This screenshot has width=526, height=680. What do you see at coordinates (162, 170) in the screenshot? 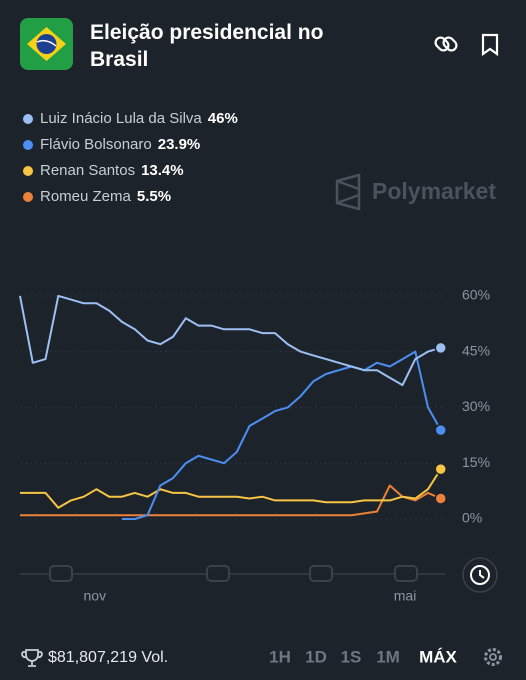
I see `legend-value: 13.4%` at bounding box center [162, 170].